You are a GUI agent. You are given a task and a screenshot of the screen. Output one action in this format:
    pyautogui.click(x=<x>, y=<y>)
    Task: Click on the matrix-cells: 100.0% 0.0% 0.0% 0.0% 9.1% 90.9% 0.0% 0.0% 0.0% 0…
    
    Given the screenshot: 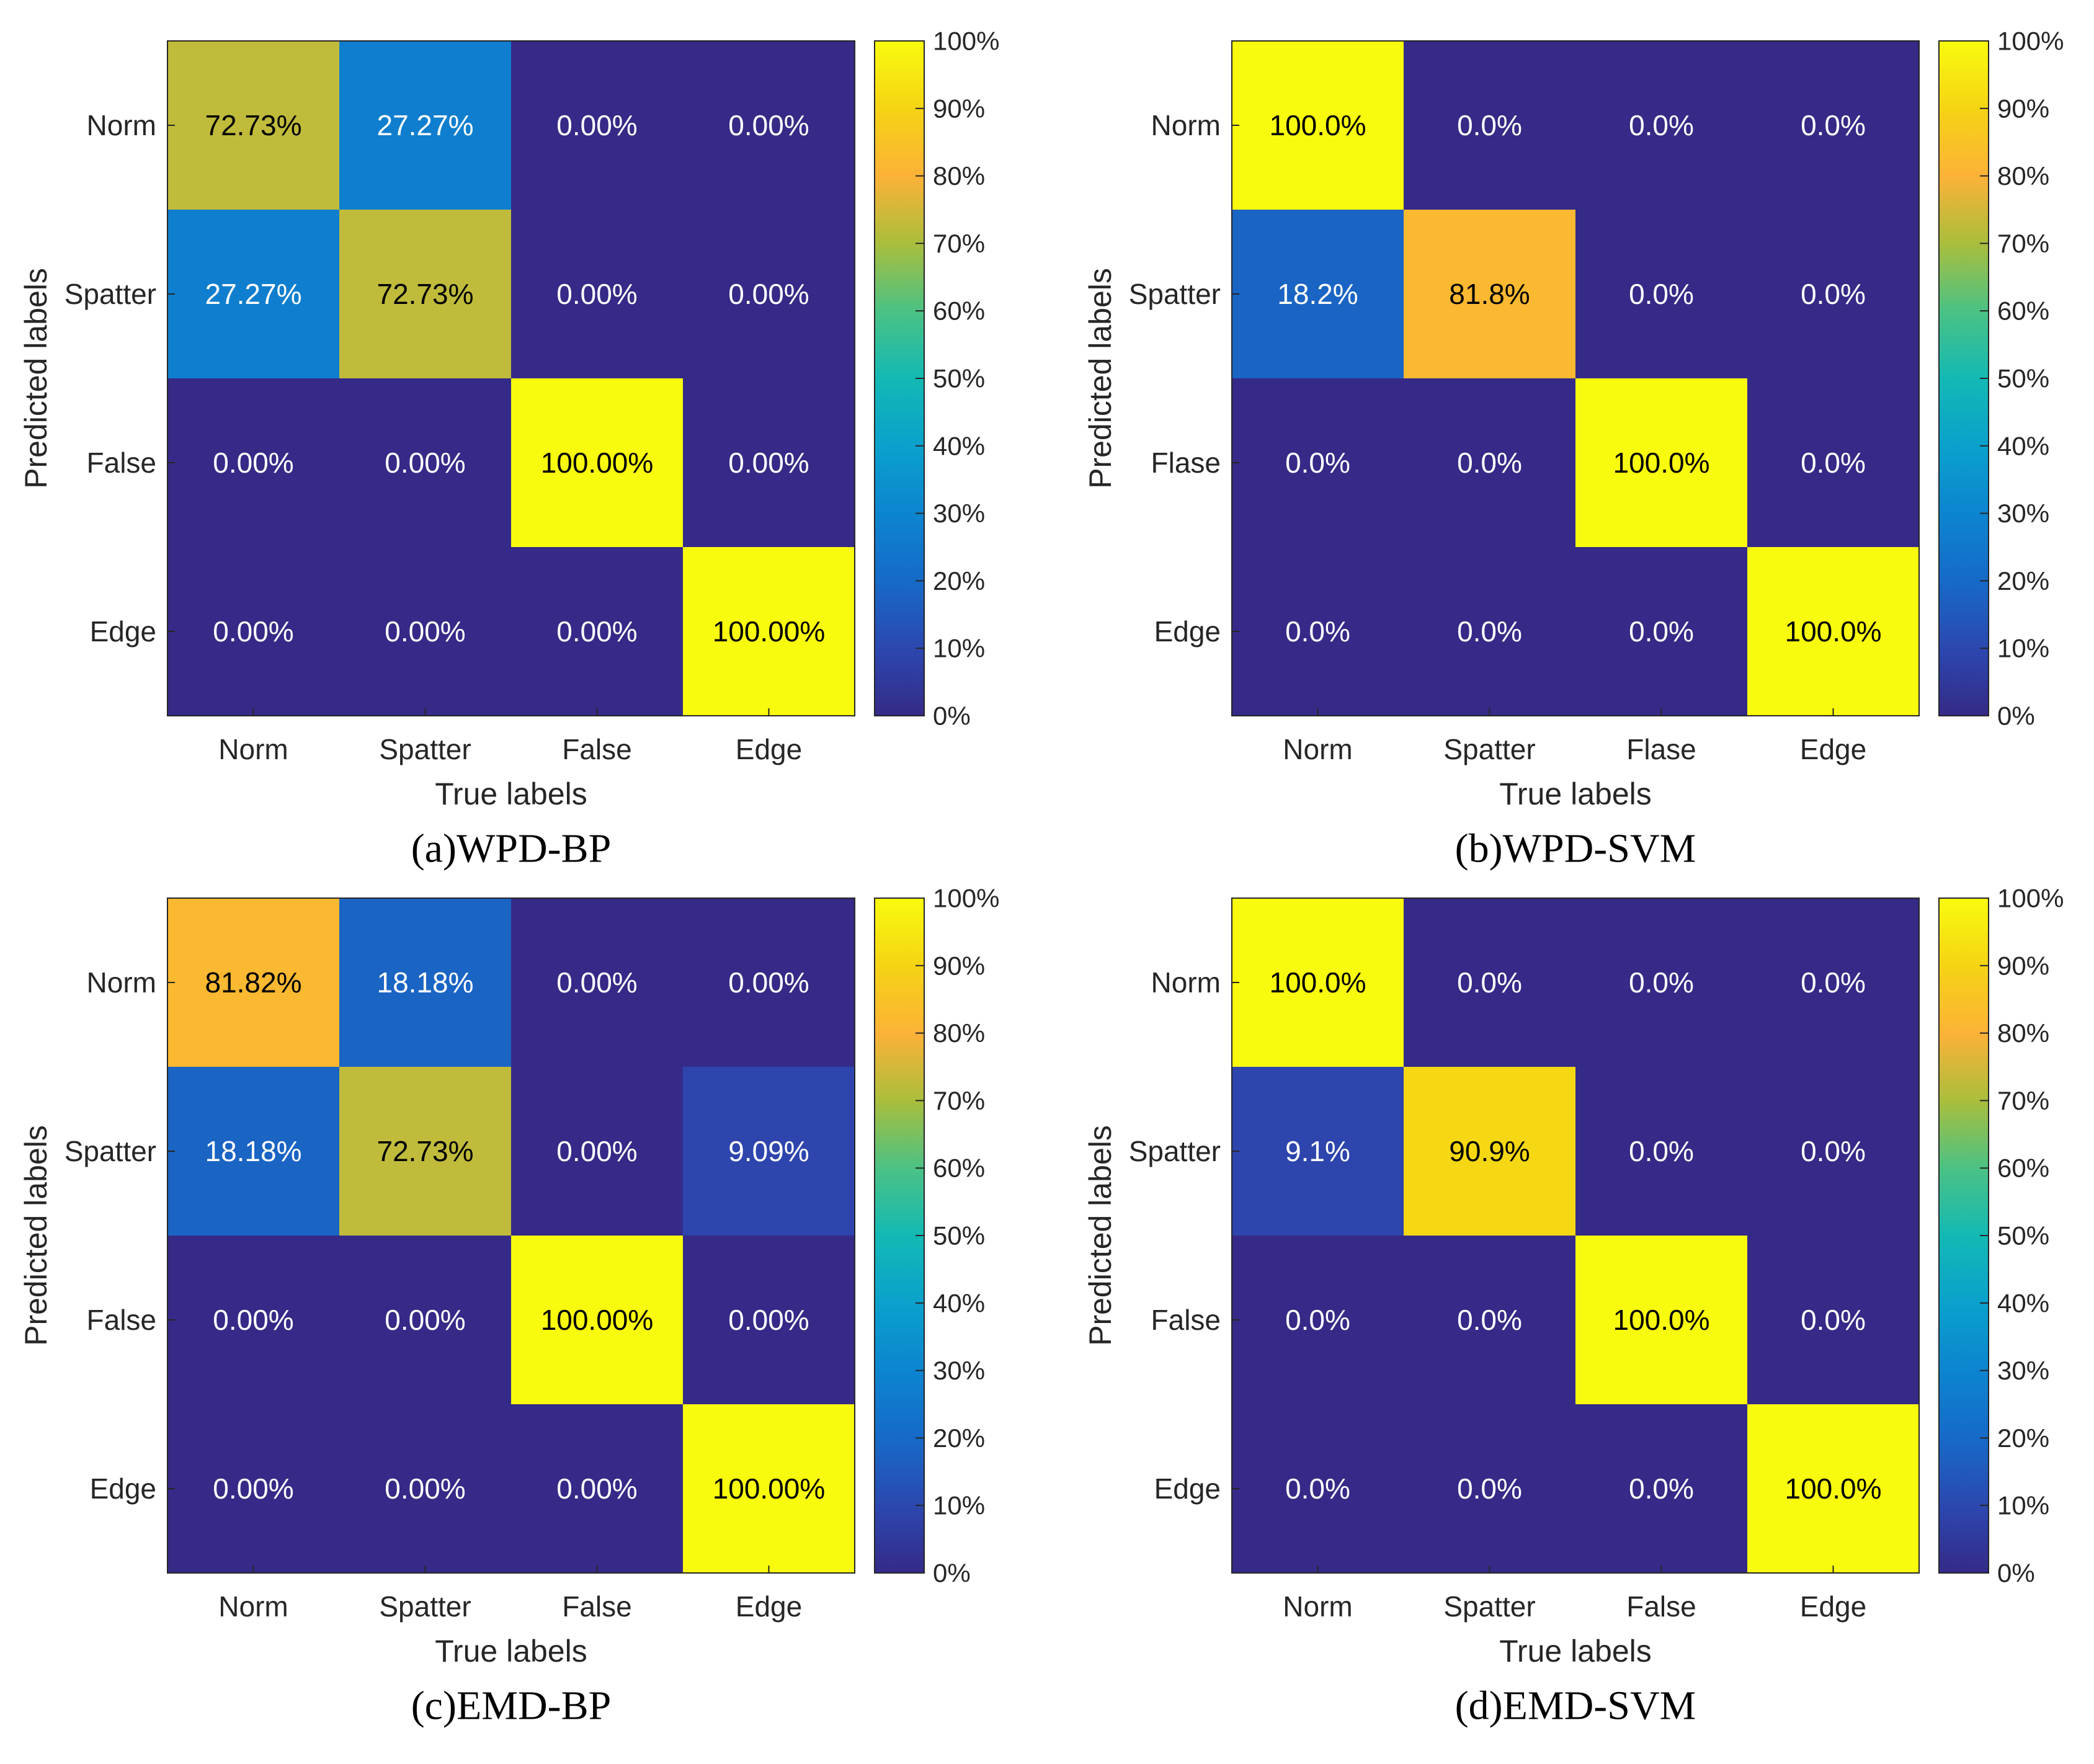 What is the action you would take?
    pyautogui.click(x=1576, y=1236)
    